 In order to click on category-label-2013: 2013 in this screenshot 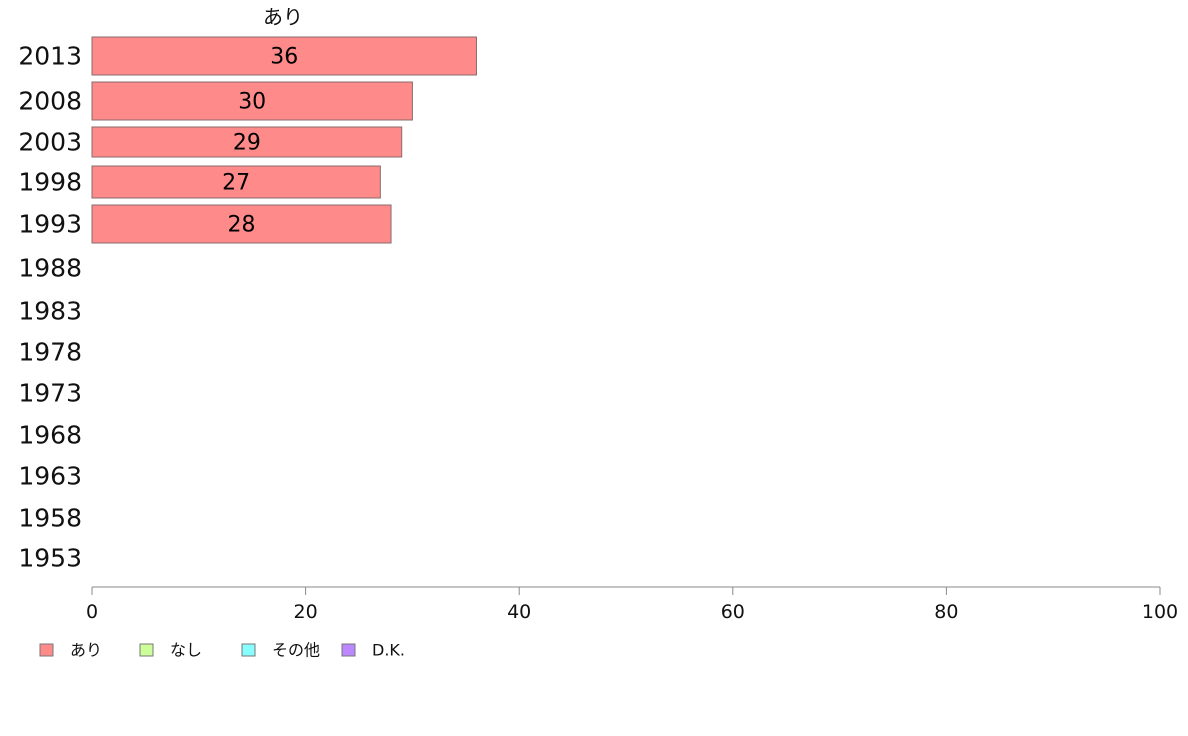, I will do `click(50, 56)`.